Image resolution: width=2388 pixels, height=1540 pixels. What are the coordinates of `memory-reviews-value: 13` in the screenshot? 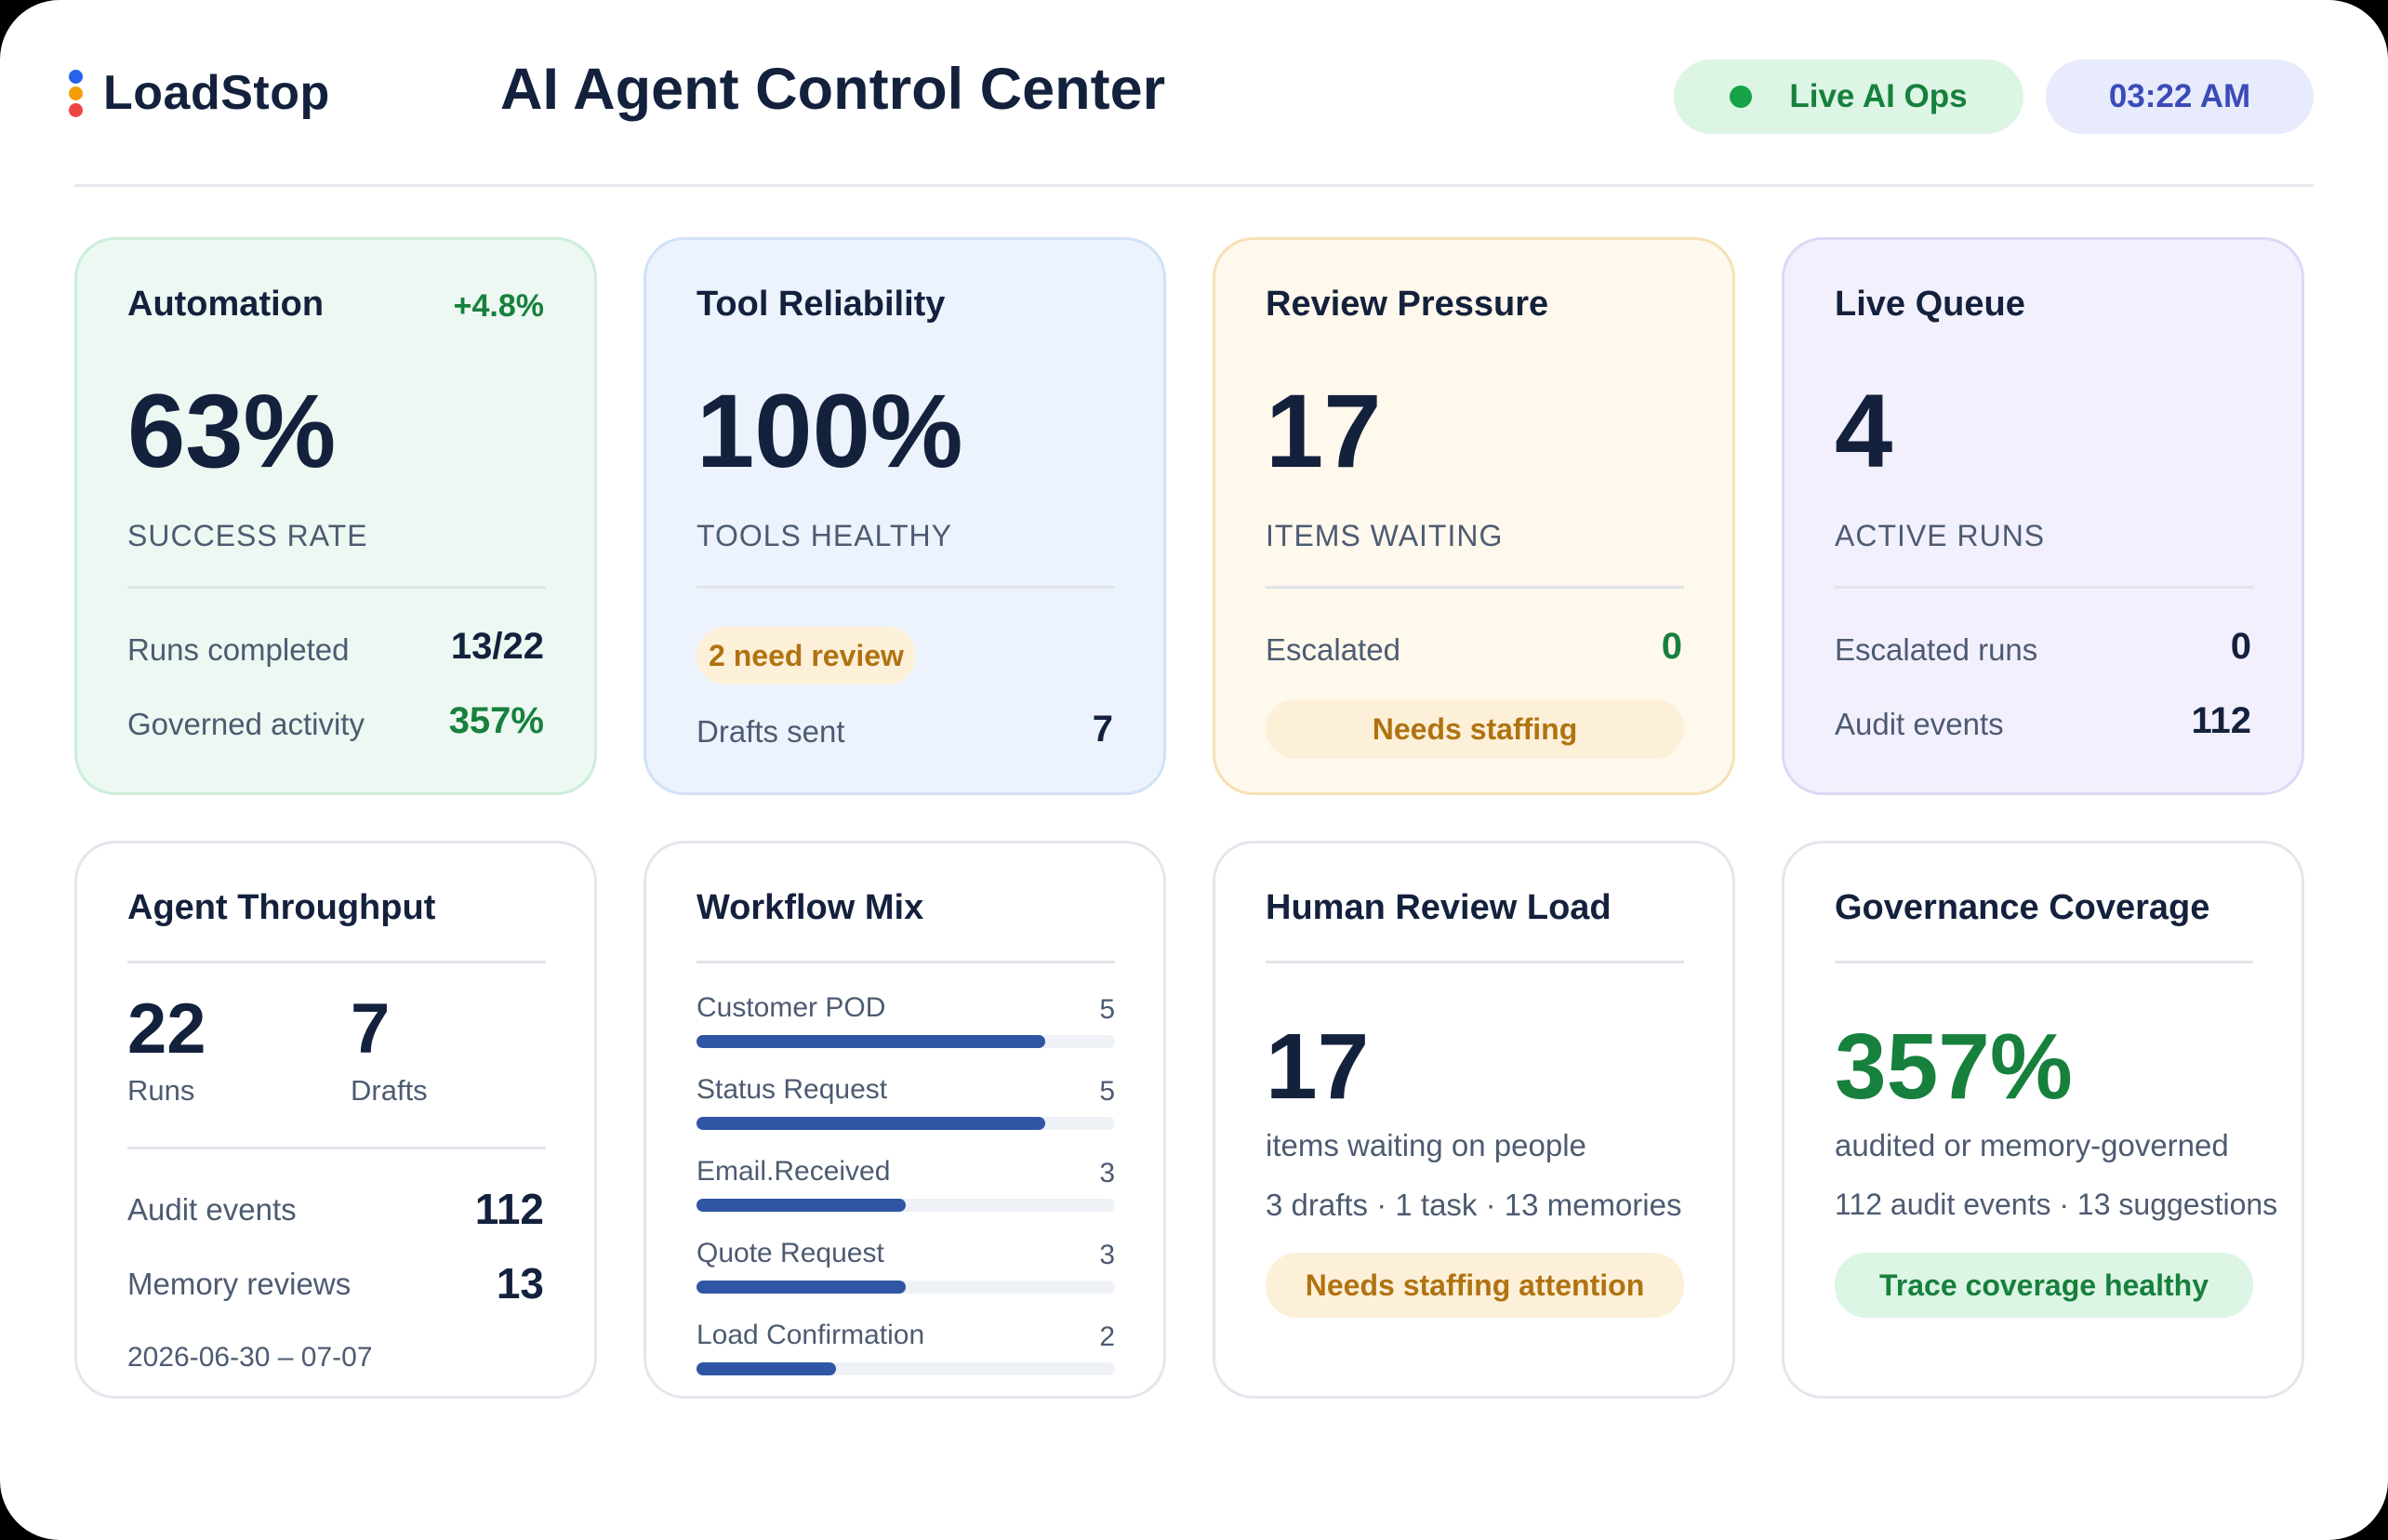 It's located at (520, 1283).